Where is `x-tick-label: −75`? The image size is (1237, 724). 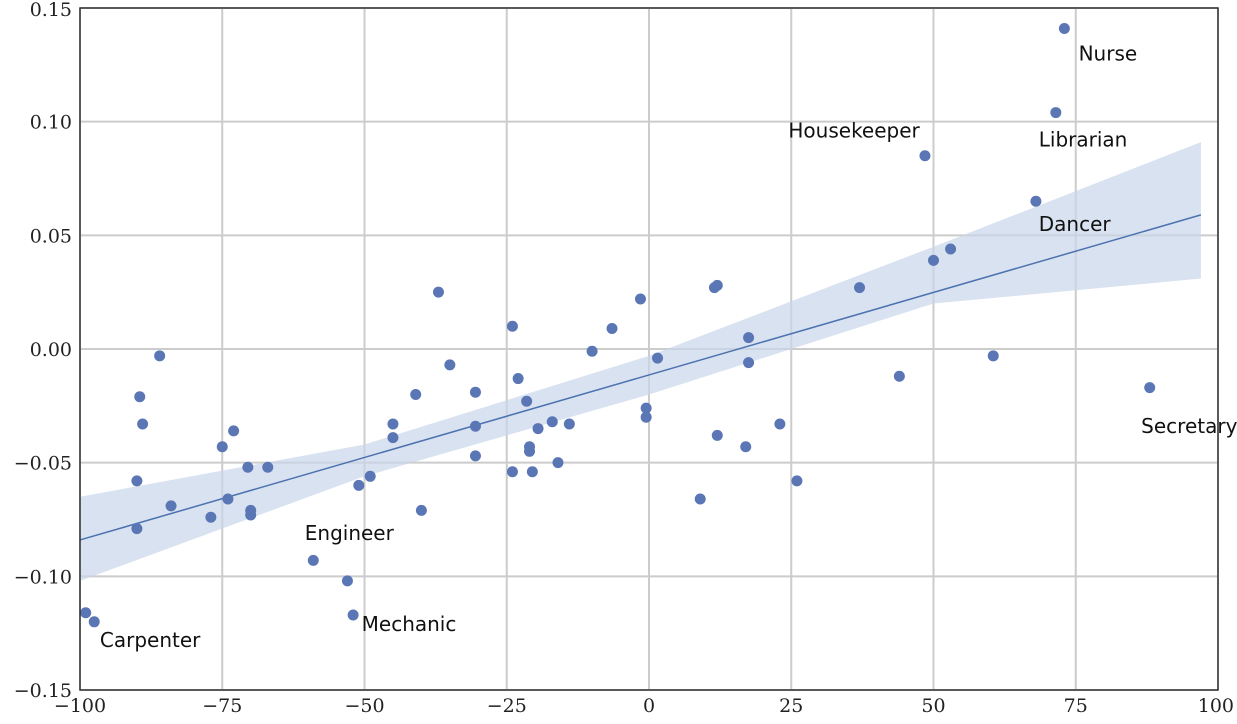
x-tick-label: −75 is located at coordinates (222, 706).